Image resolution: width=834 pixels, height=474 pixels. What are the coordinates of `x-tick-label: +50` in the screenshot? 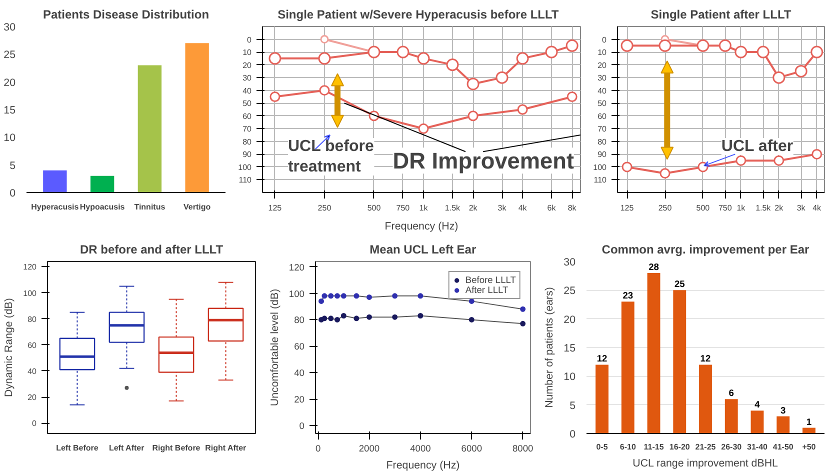 It's located at (809, 447).